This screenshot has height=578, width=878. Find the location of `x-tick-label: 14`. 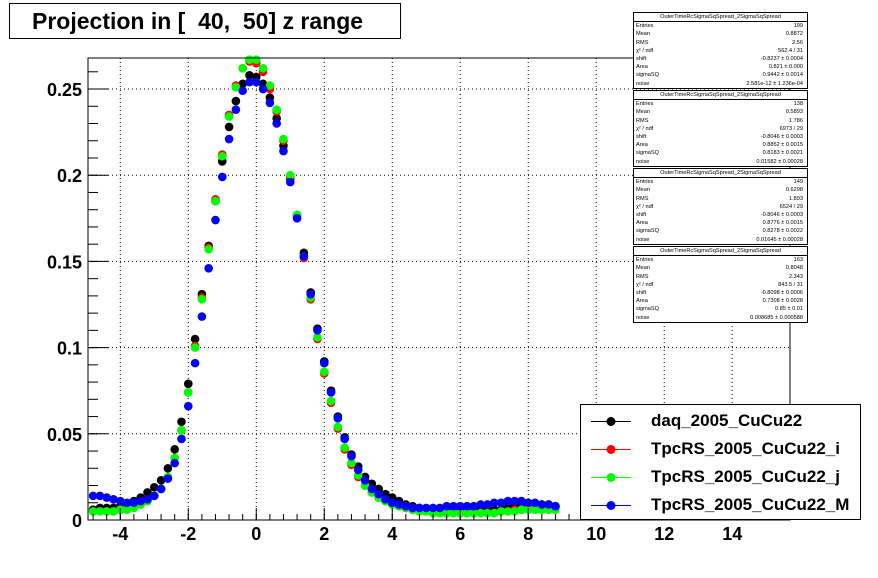

x-tick-label: 14 is located at coordinates (732, 534).